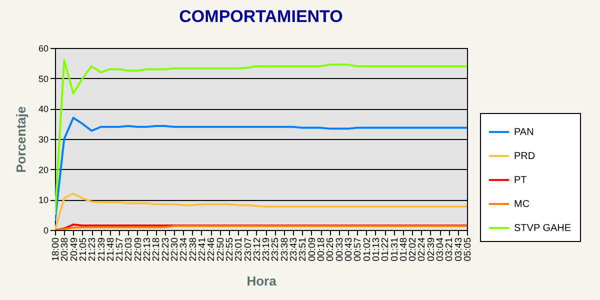 Image resolution: width=600 pixels, height=300 pixels. What do you see at coordinates (394, 250) in the screenshot?
I see `x-tick-label: 01:31` at bounding box center [394, 250].